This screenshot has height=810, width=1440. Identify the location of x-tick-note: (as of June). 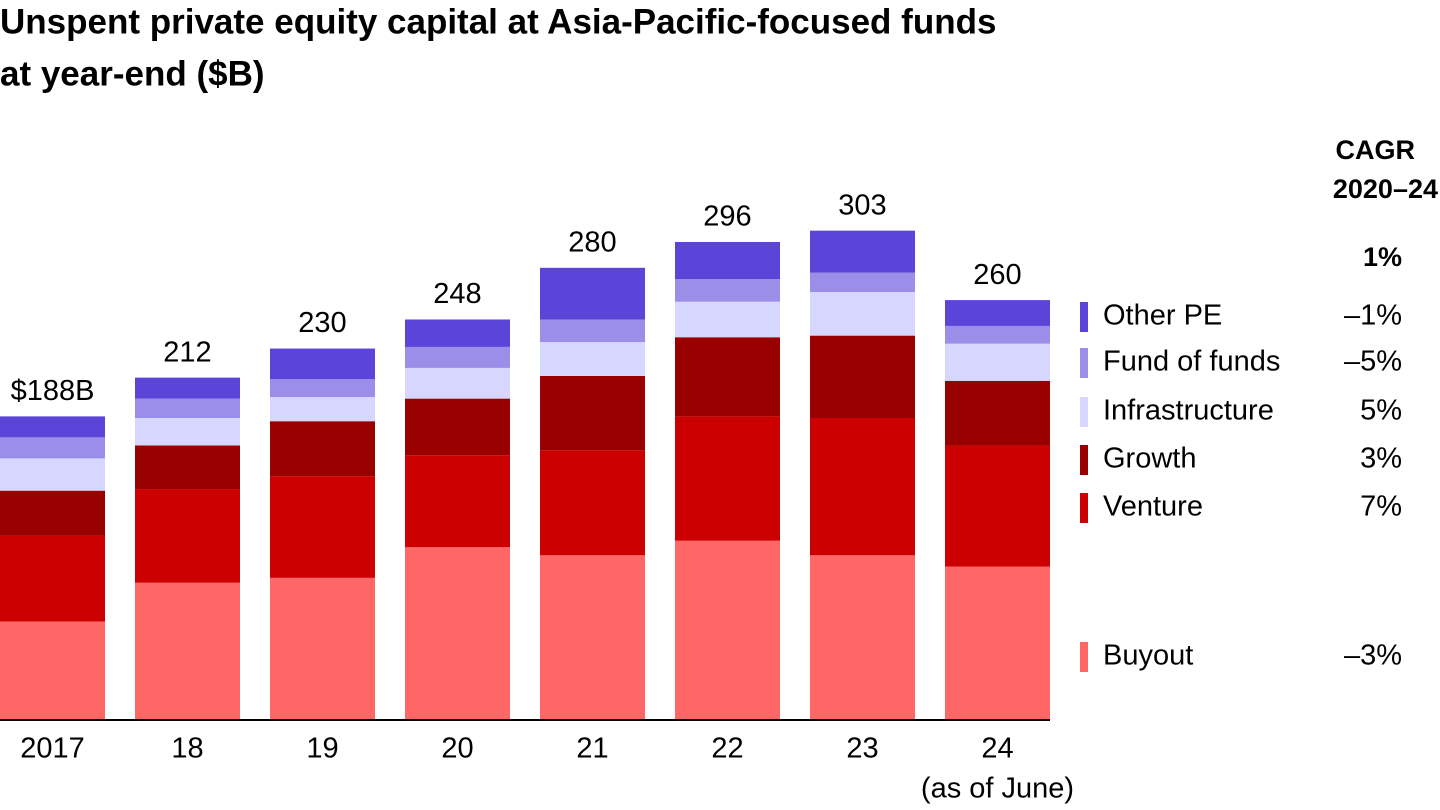
(997, 789).